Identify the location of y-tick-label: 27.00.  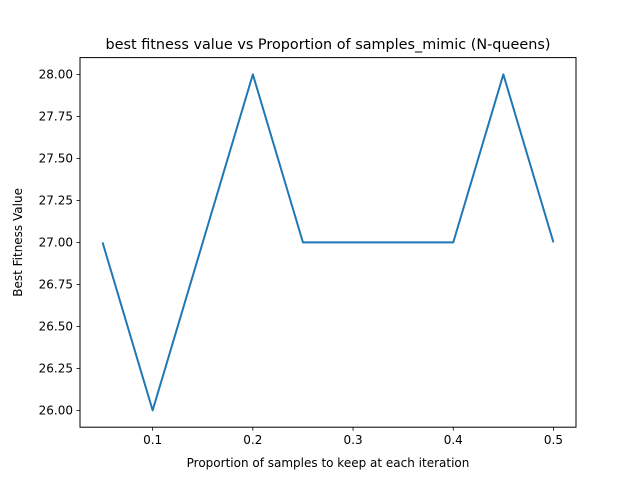
(56, 243).